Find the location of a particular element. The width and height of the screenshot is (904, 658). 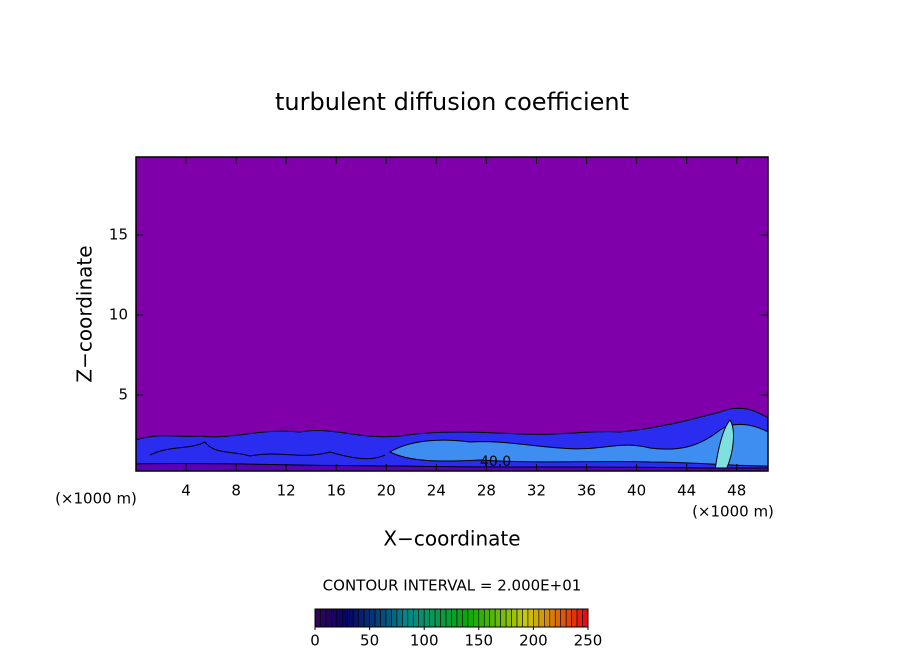

x-tick-label: 40 is located at coordinates (636, 491).